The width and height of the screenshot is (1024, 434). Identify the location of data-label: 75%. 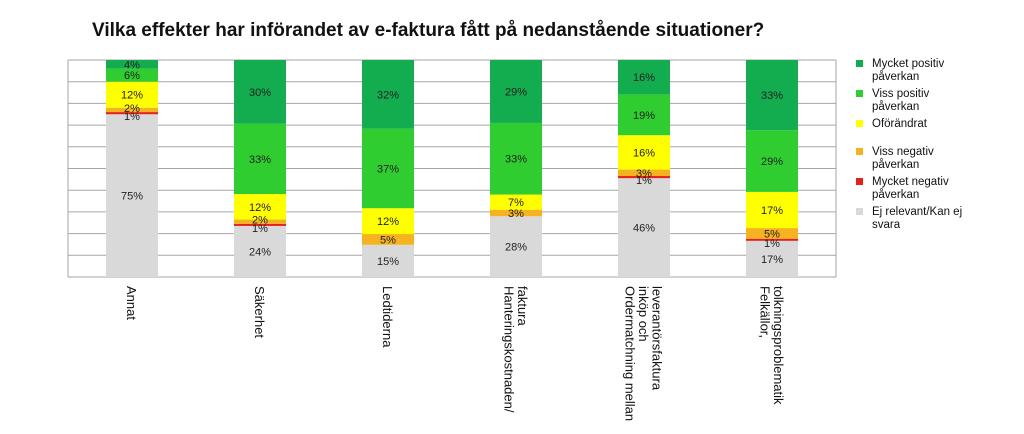
(132, 197).